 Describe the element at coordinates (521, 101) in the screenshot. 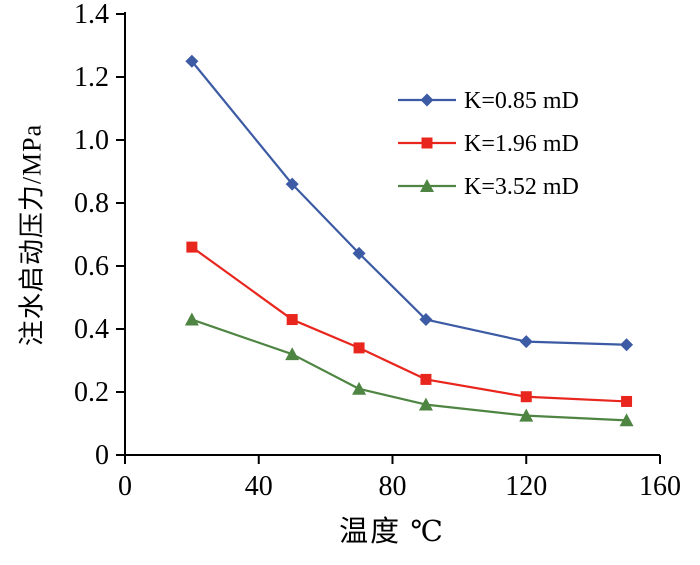

I see `legend-label: K=0.85 mD` at that location.